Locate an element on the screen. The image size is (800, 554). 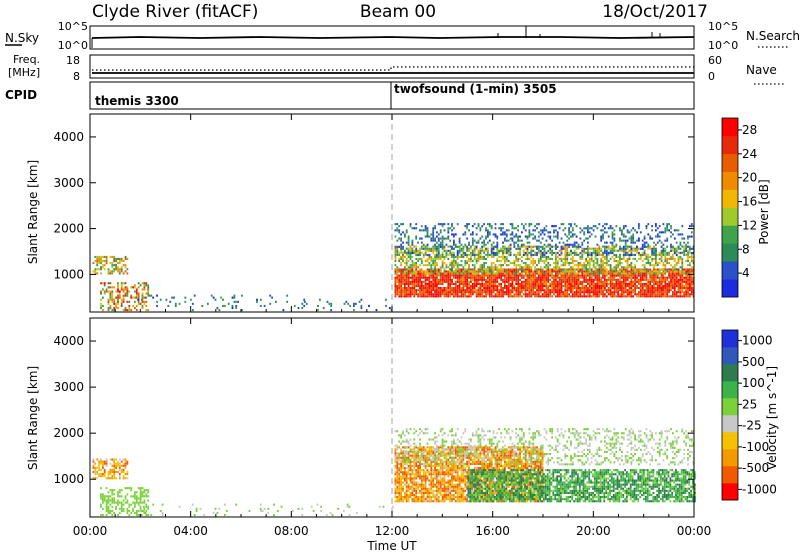
beam-title: Beam 00 is located at coordinates (398, 12).